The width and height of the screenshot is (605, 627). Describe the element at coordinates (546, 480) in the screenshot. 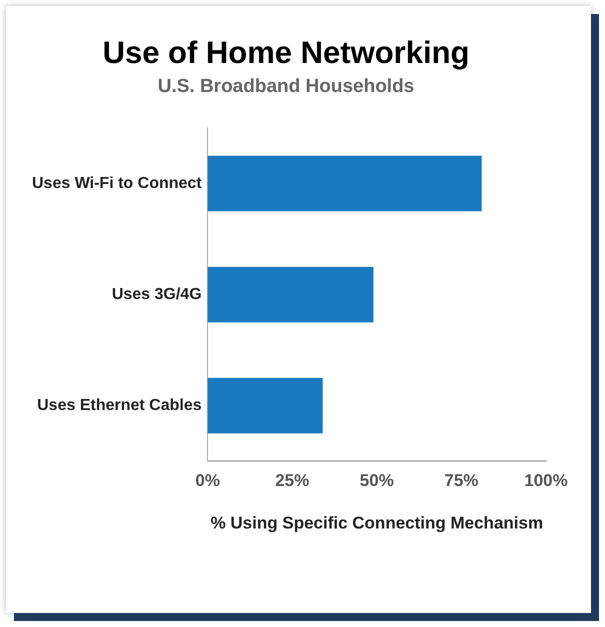

I see `x-tick-label: 100%` at that location.